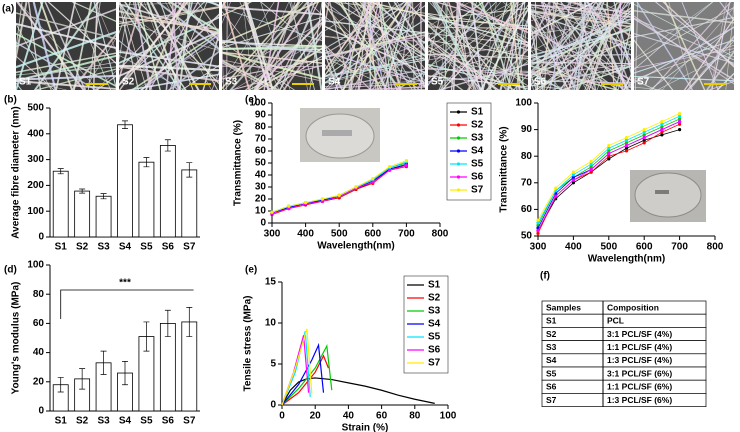 The image size is (740, 432). I want to click on x-tick-label: 300, so click(272, 234).